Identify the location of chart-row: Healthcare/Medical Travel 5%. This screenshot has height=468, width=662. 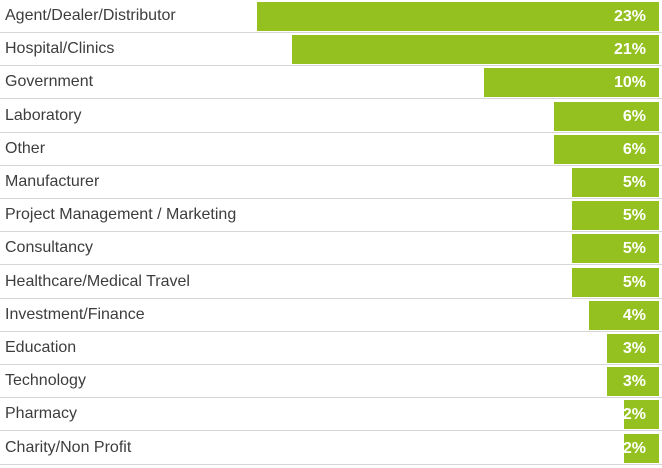
(331, 282).